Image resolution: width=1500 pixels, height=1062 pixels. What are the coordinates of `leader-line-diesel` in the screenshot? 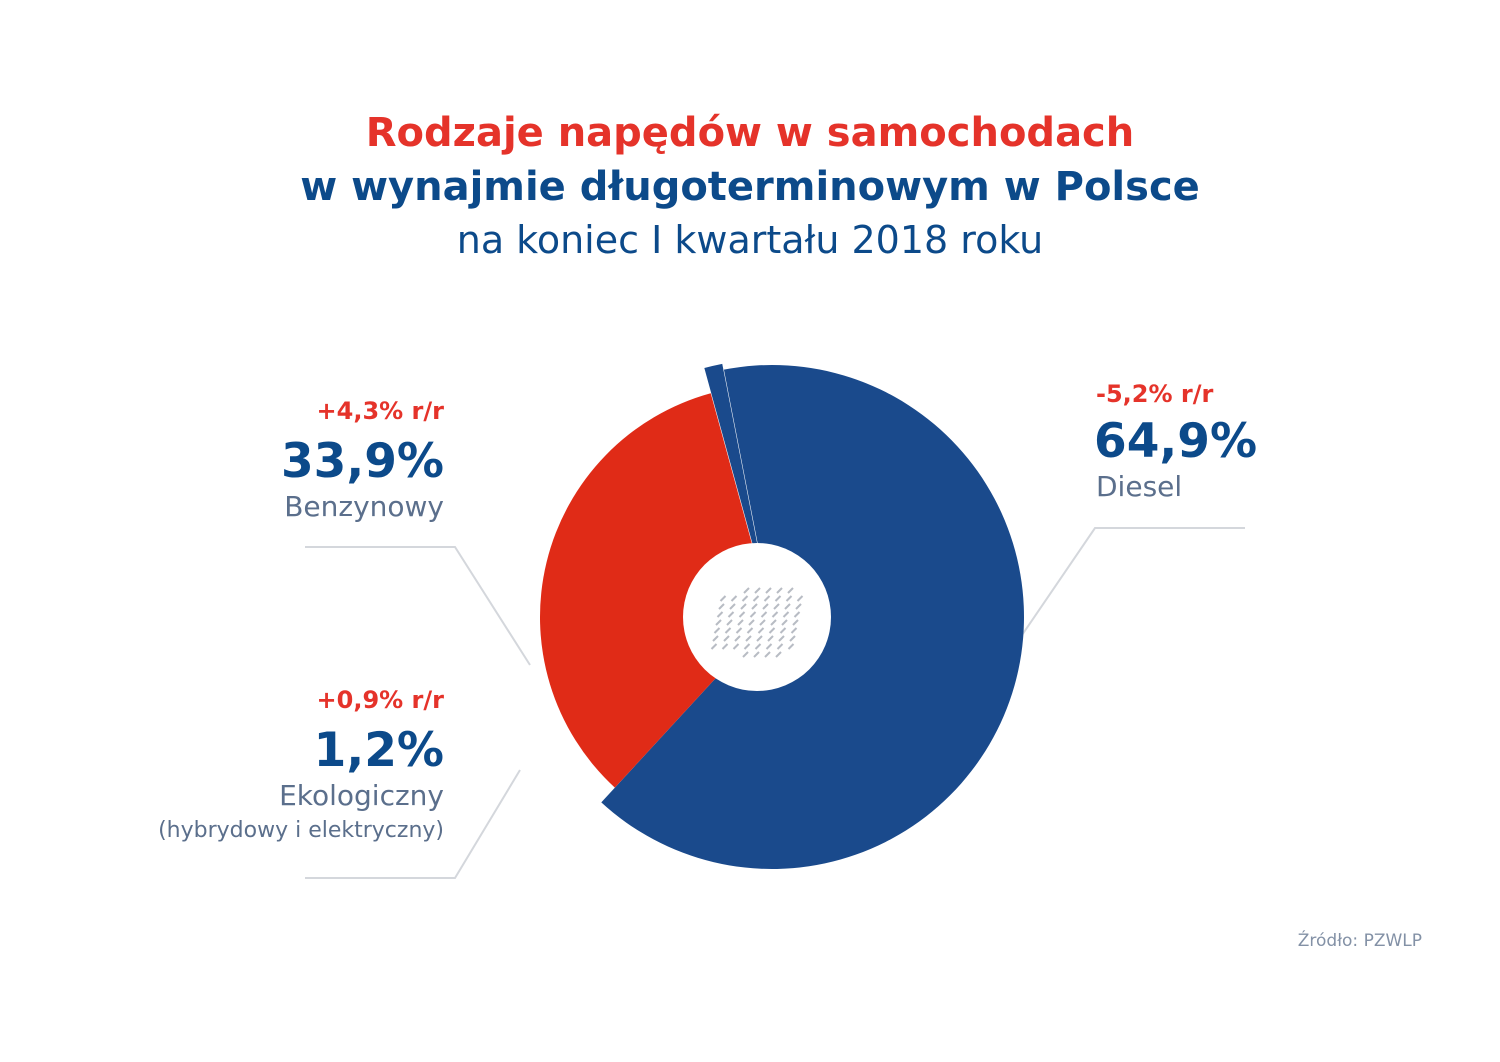 It's located at (1132, 583).